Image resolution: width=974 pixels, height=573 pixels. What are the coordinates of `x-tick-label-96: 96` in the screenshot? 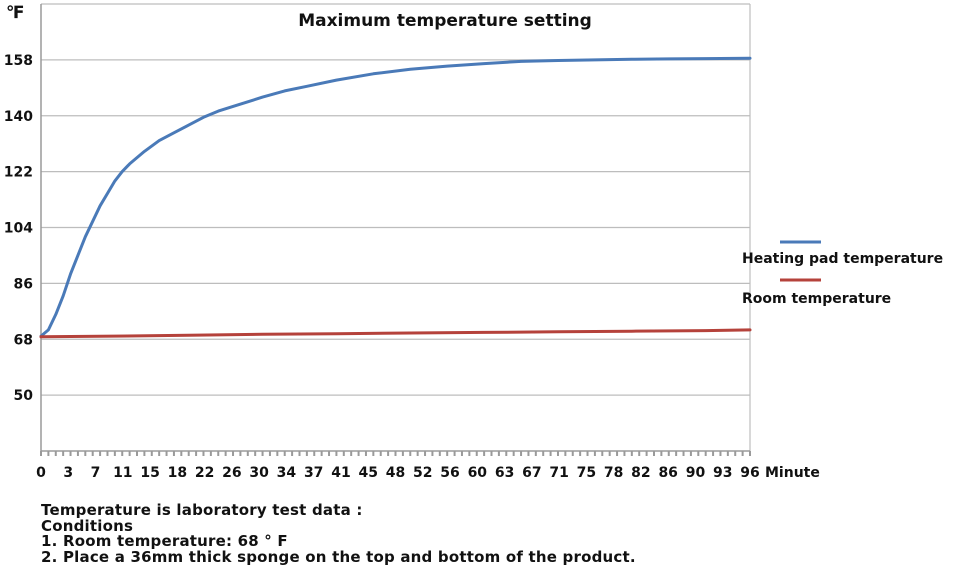 It's located at (749, 472).